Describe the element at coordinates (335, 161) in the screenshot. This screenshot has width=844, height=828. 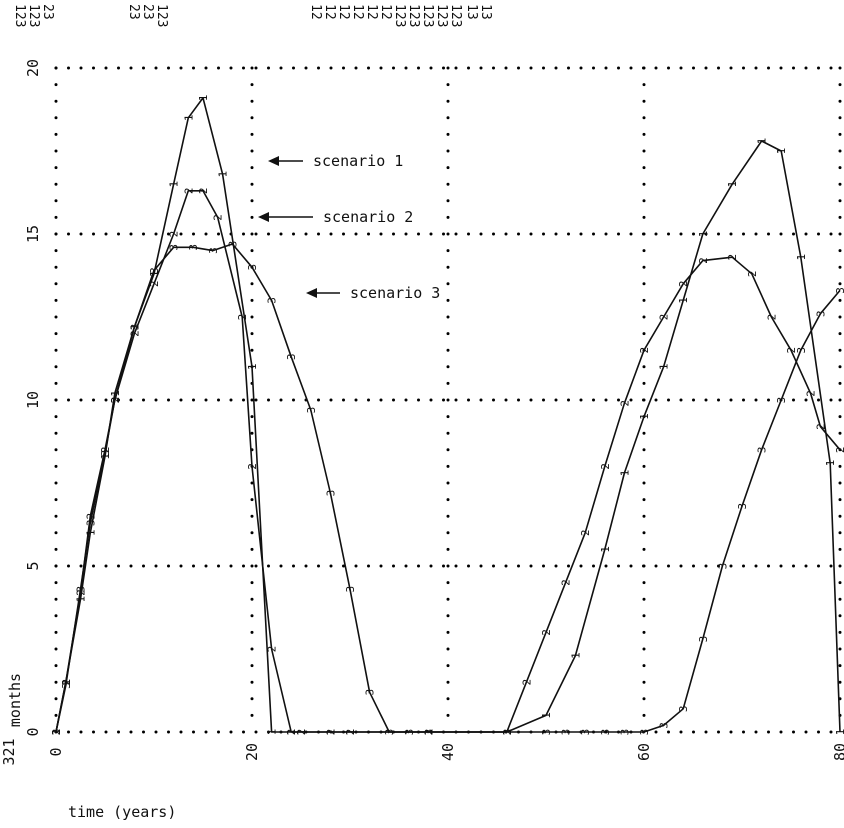
I see `annotation-scenario-1: scenario 1` at that location.